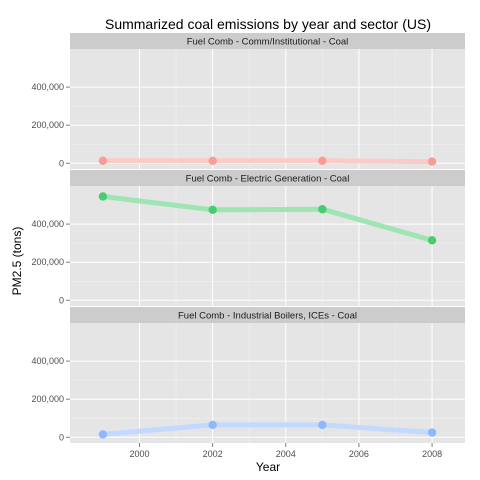 This screenshot has width=480, height=480. I want to click on x-tick-label: 2004, so click(286, 454).